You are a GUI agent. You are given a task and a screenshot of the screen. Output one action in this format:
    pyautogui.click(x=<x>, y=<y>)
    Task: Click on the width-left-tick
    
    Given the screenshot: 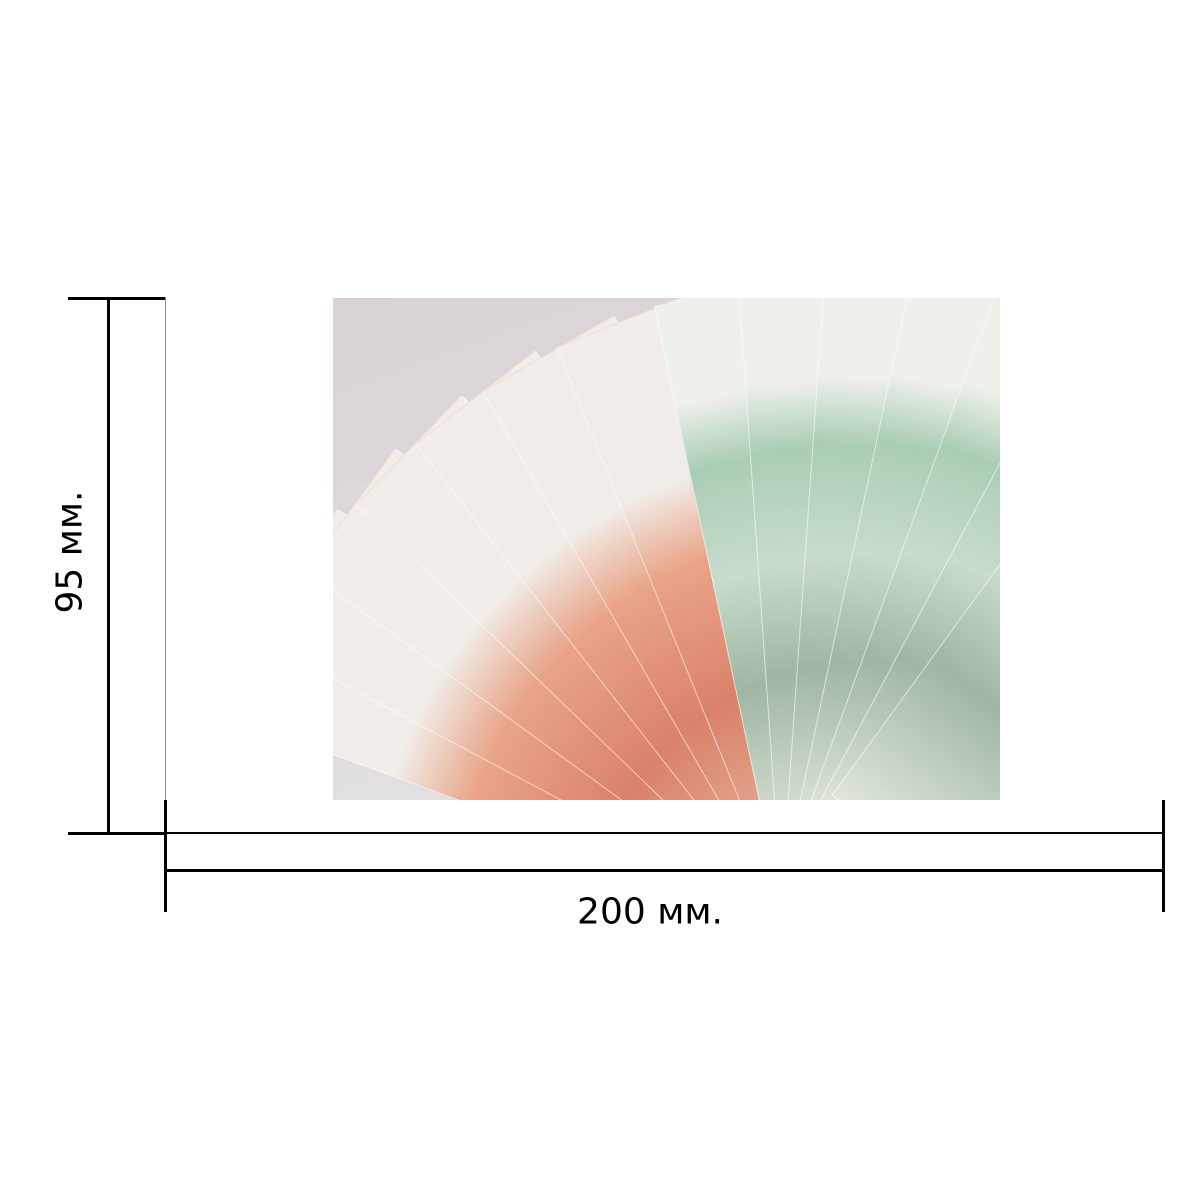 What is the action you would take?
    pyautogui.click(x=165, y=856)
    